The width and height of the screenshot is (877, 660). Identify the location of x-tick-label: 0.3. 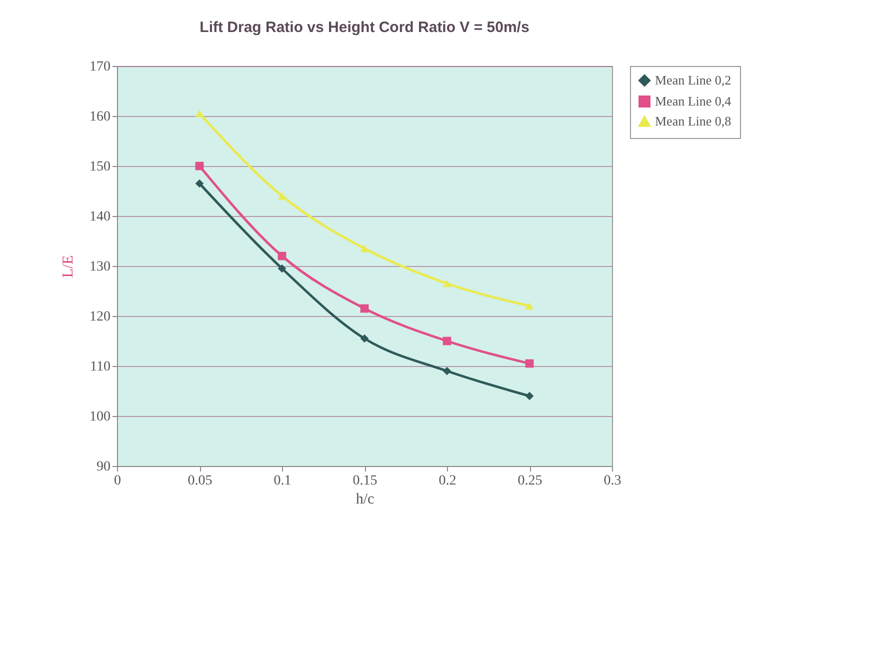
(613, 481).